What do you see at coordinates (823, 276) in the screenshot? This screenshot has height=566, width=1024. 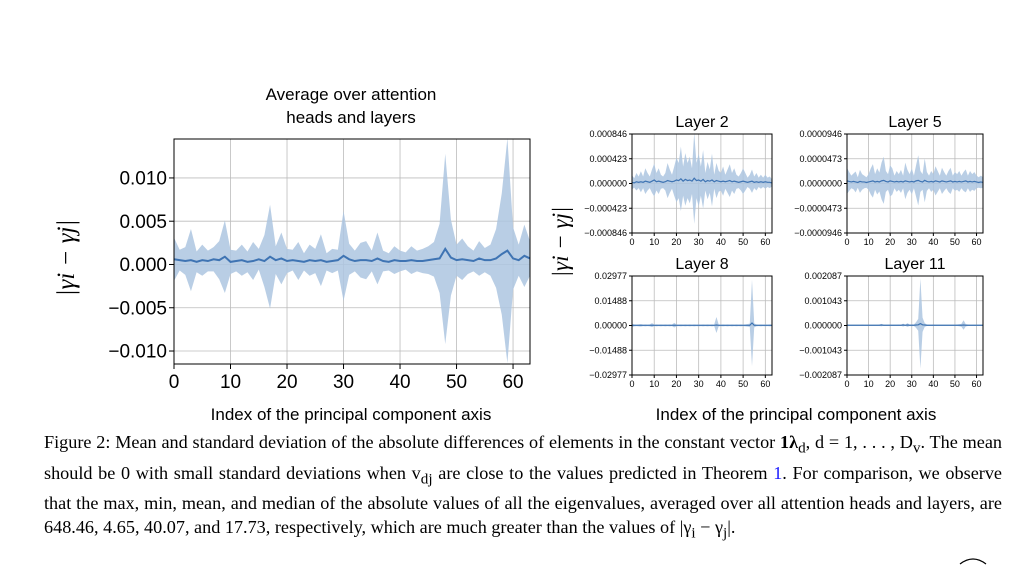 I see `layer11-y-tick-label: 0.002087` at bounding box center [823, 276].